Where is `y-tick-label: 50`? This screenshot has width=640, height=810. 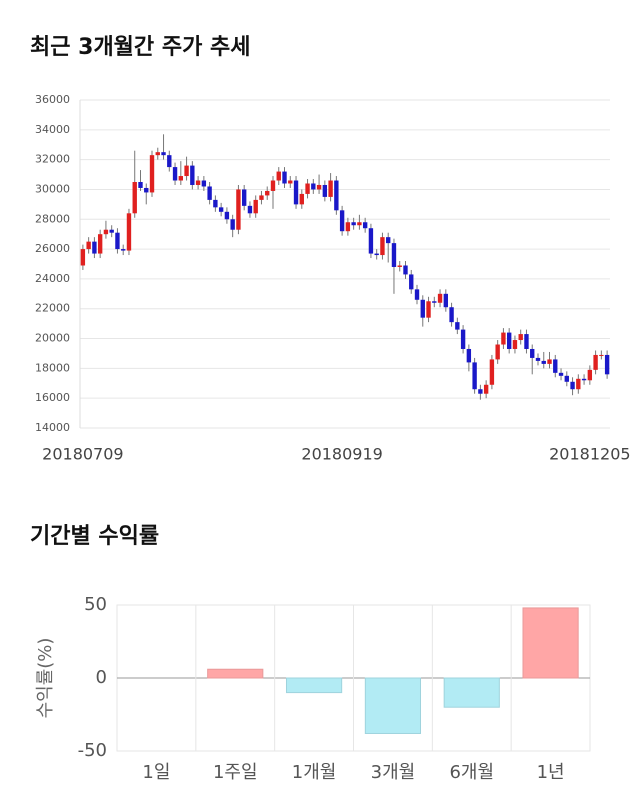 y-tick-label: 50 is located at coordinates (95, 604).